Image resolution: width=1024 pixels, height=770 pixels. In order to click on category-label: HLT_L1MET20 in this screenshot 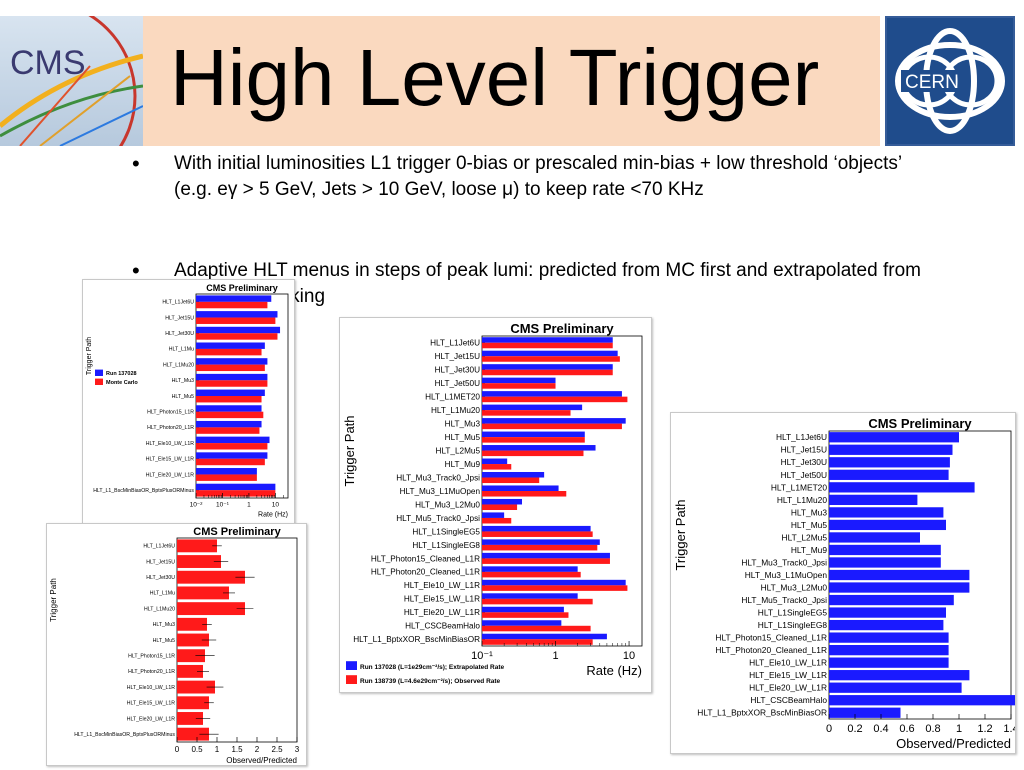, I will do `click(799, 487)`.